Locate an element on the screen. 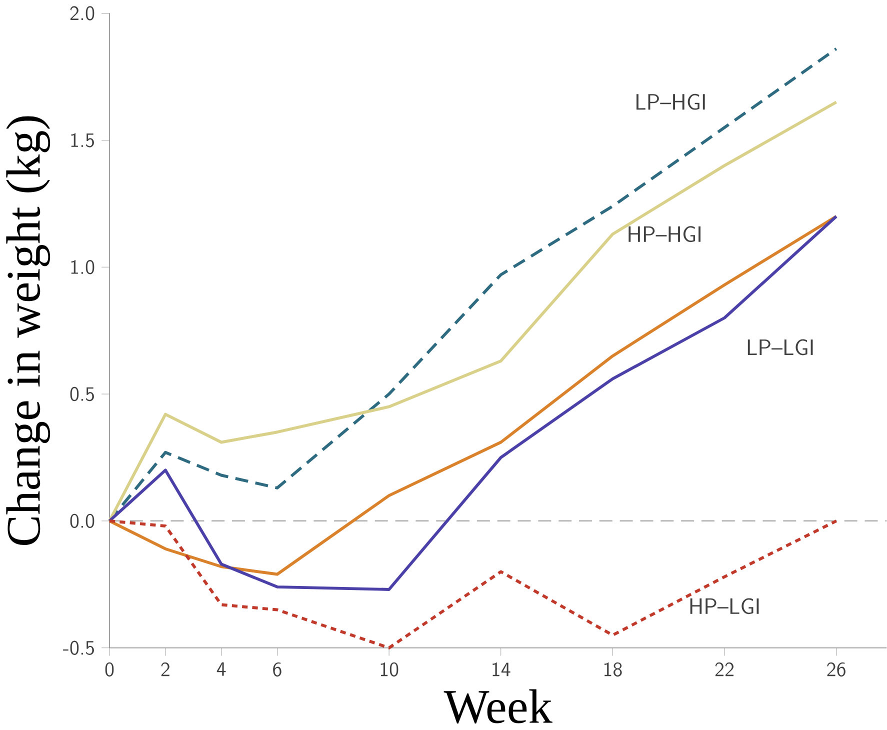  x-axis-title: Week is located at coordinates (498, 706).